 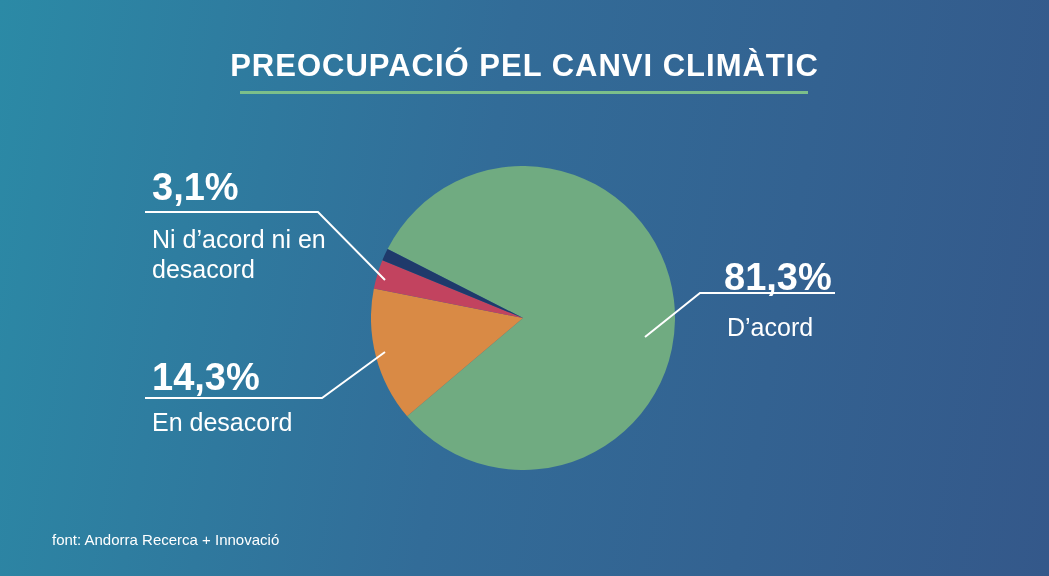 What do you see at coordinates (778, 277) in the screenshot?
I see `data-label: 81,3%` at bounding box center [778, 277].